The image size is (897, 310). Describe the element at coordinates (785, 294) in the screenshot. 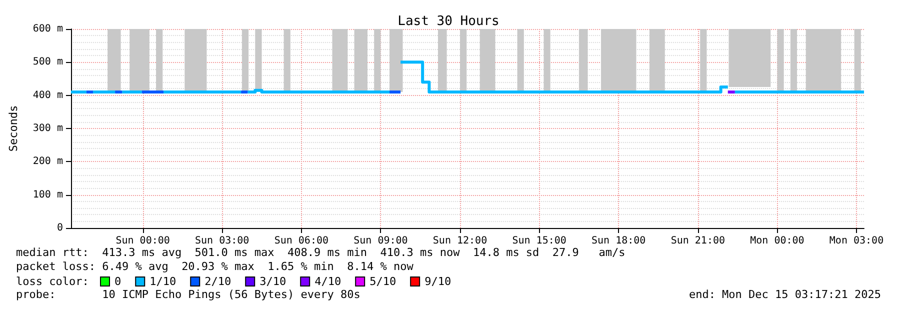

I see `text: end: Mon Dec 15 03:17:21 2025` at that location.